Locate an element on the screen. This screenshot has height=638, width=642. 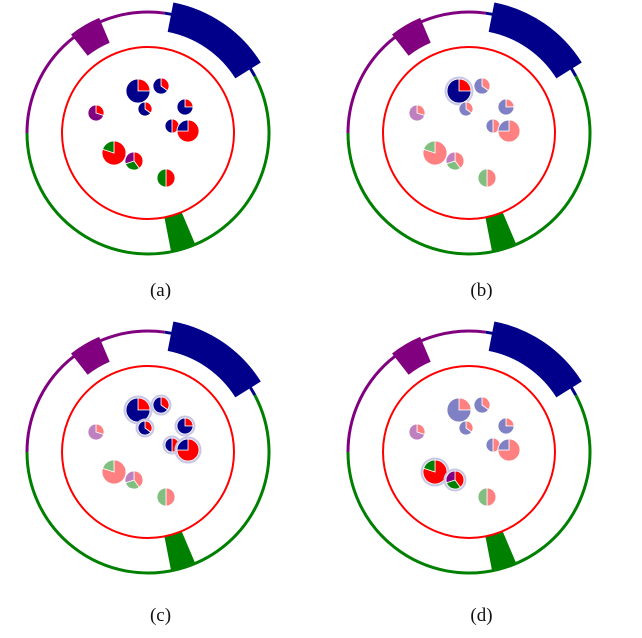
panel-caption: (c) is located at coordinates (160, 615).